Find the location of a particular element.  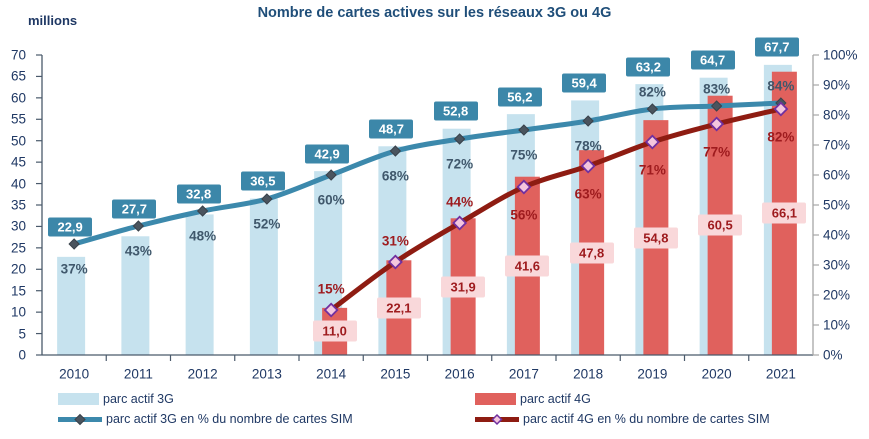

x-axis-label-2015: 2015 is located at coordinates (395, 374).